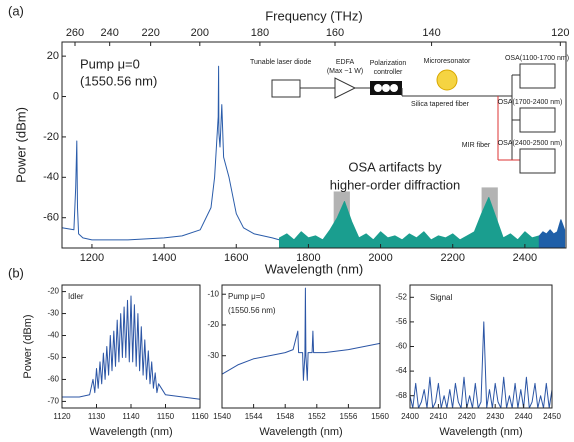  Describe the element at coordinates (314, 15) in the screenshot. I see `x2-axis-label: Frequency (THz)` at that location.